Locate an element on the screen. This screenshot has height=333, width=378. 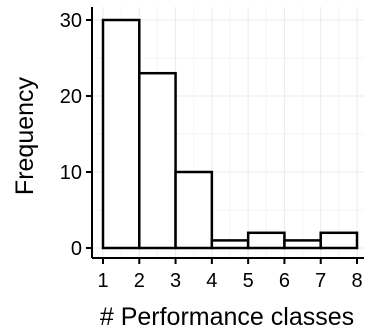
y-tick-label: 10 is located at coordinates (71, 173).